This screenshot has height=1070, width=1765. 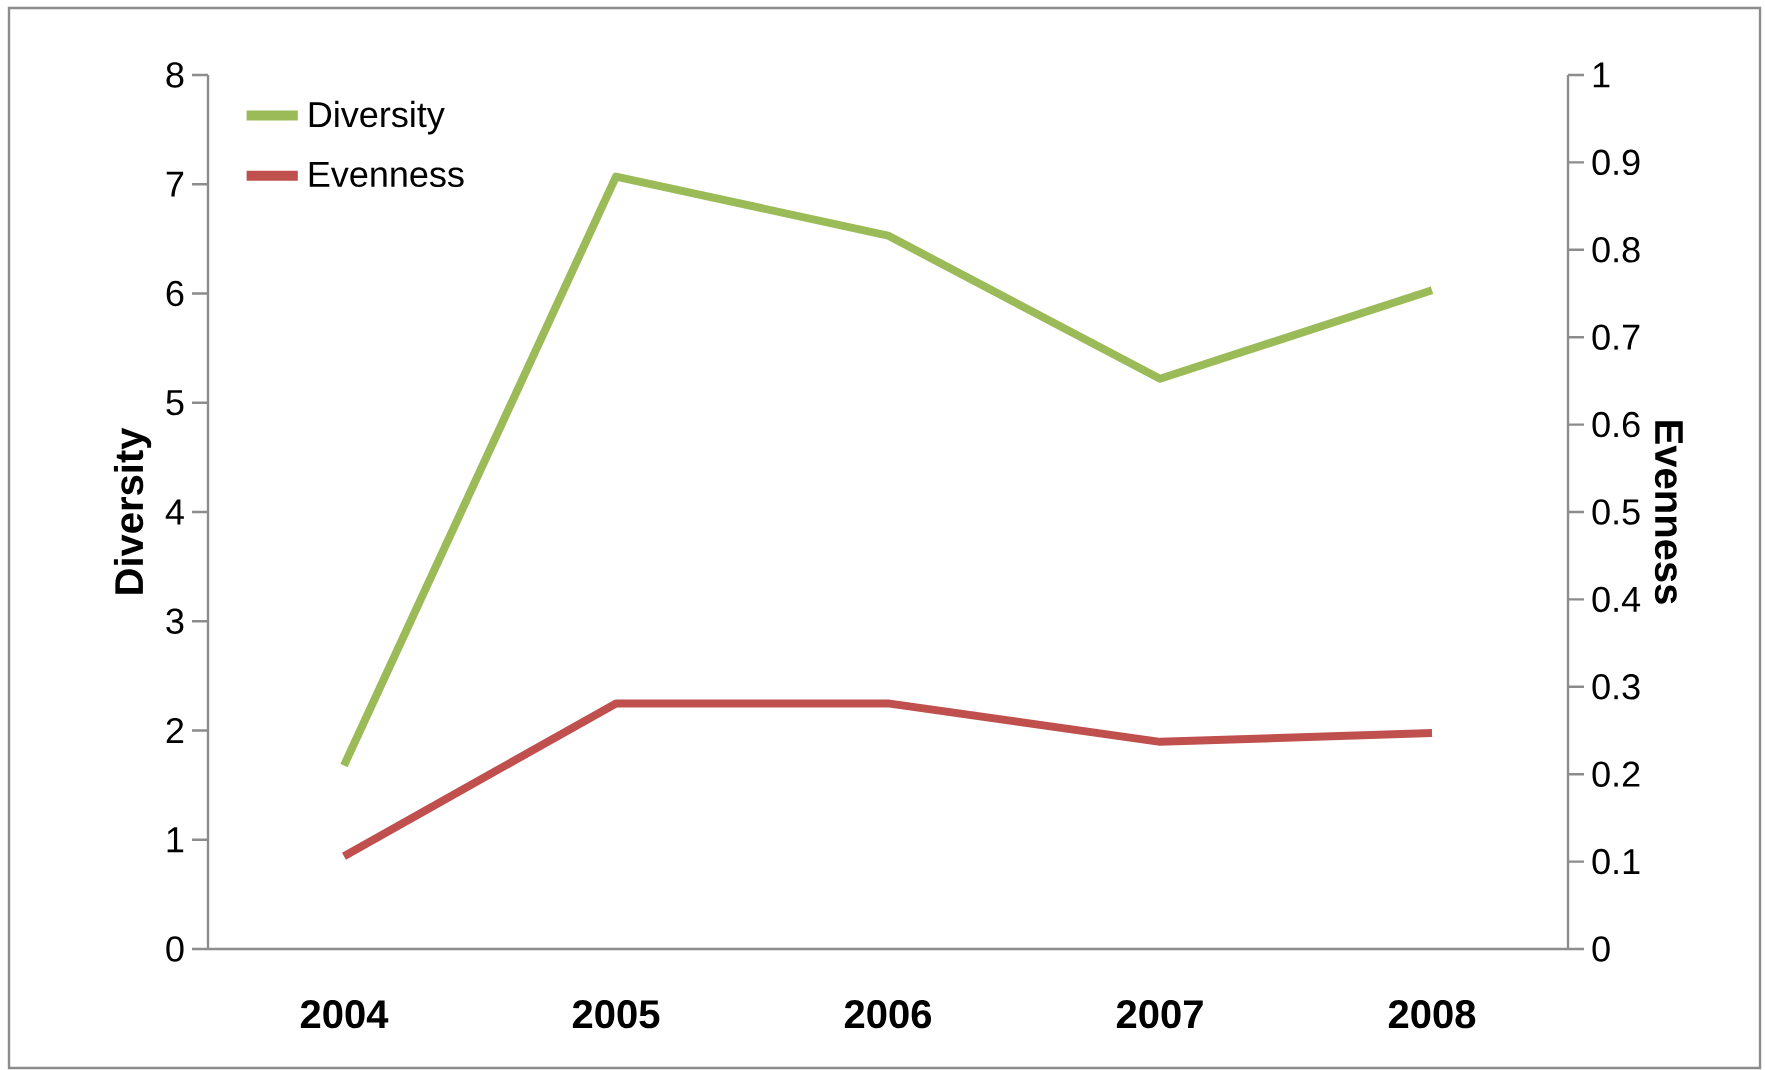 What do you see at coordinates (1432, 1014) in the screenshot?
I see `x-tick-label: 2008` at bounding box center [1432, 1014].